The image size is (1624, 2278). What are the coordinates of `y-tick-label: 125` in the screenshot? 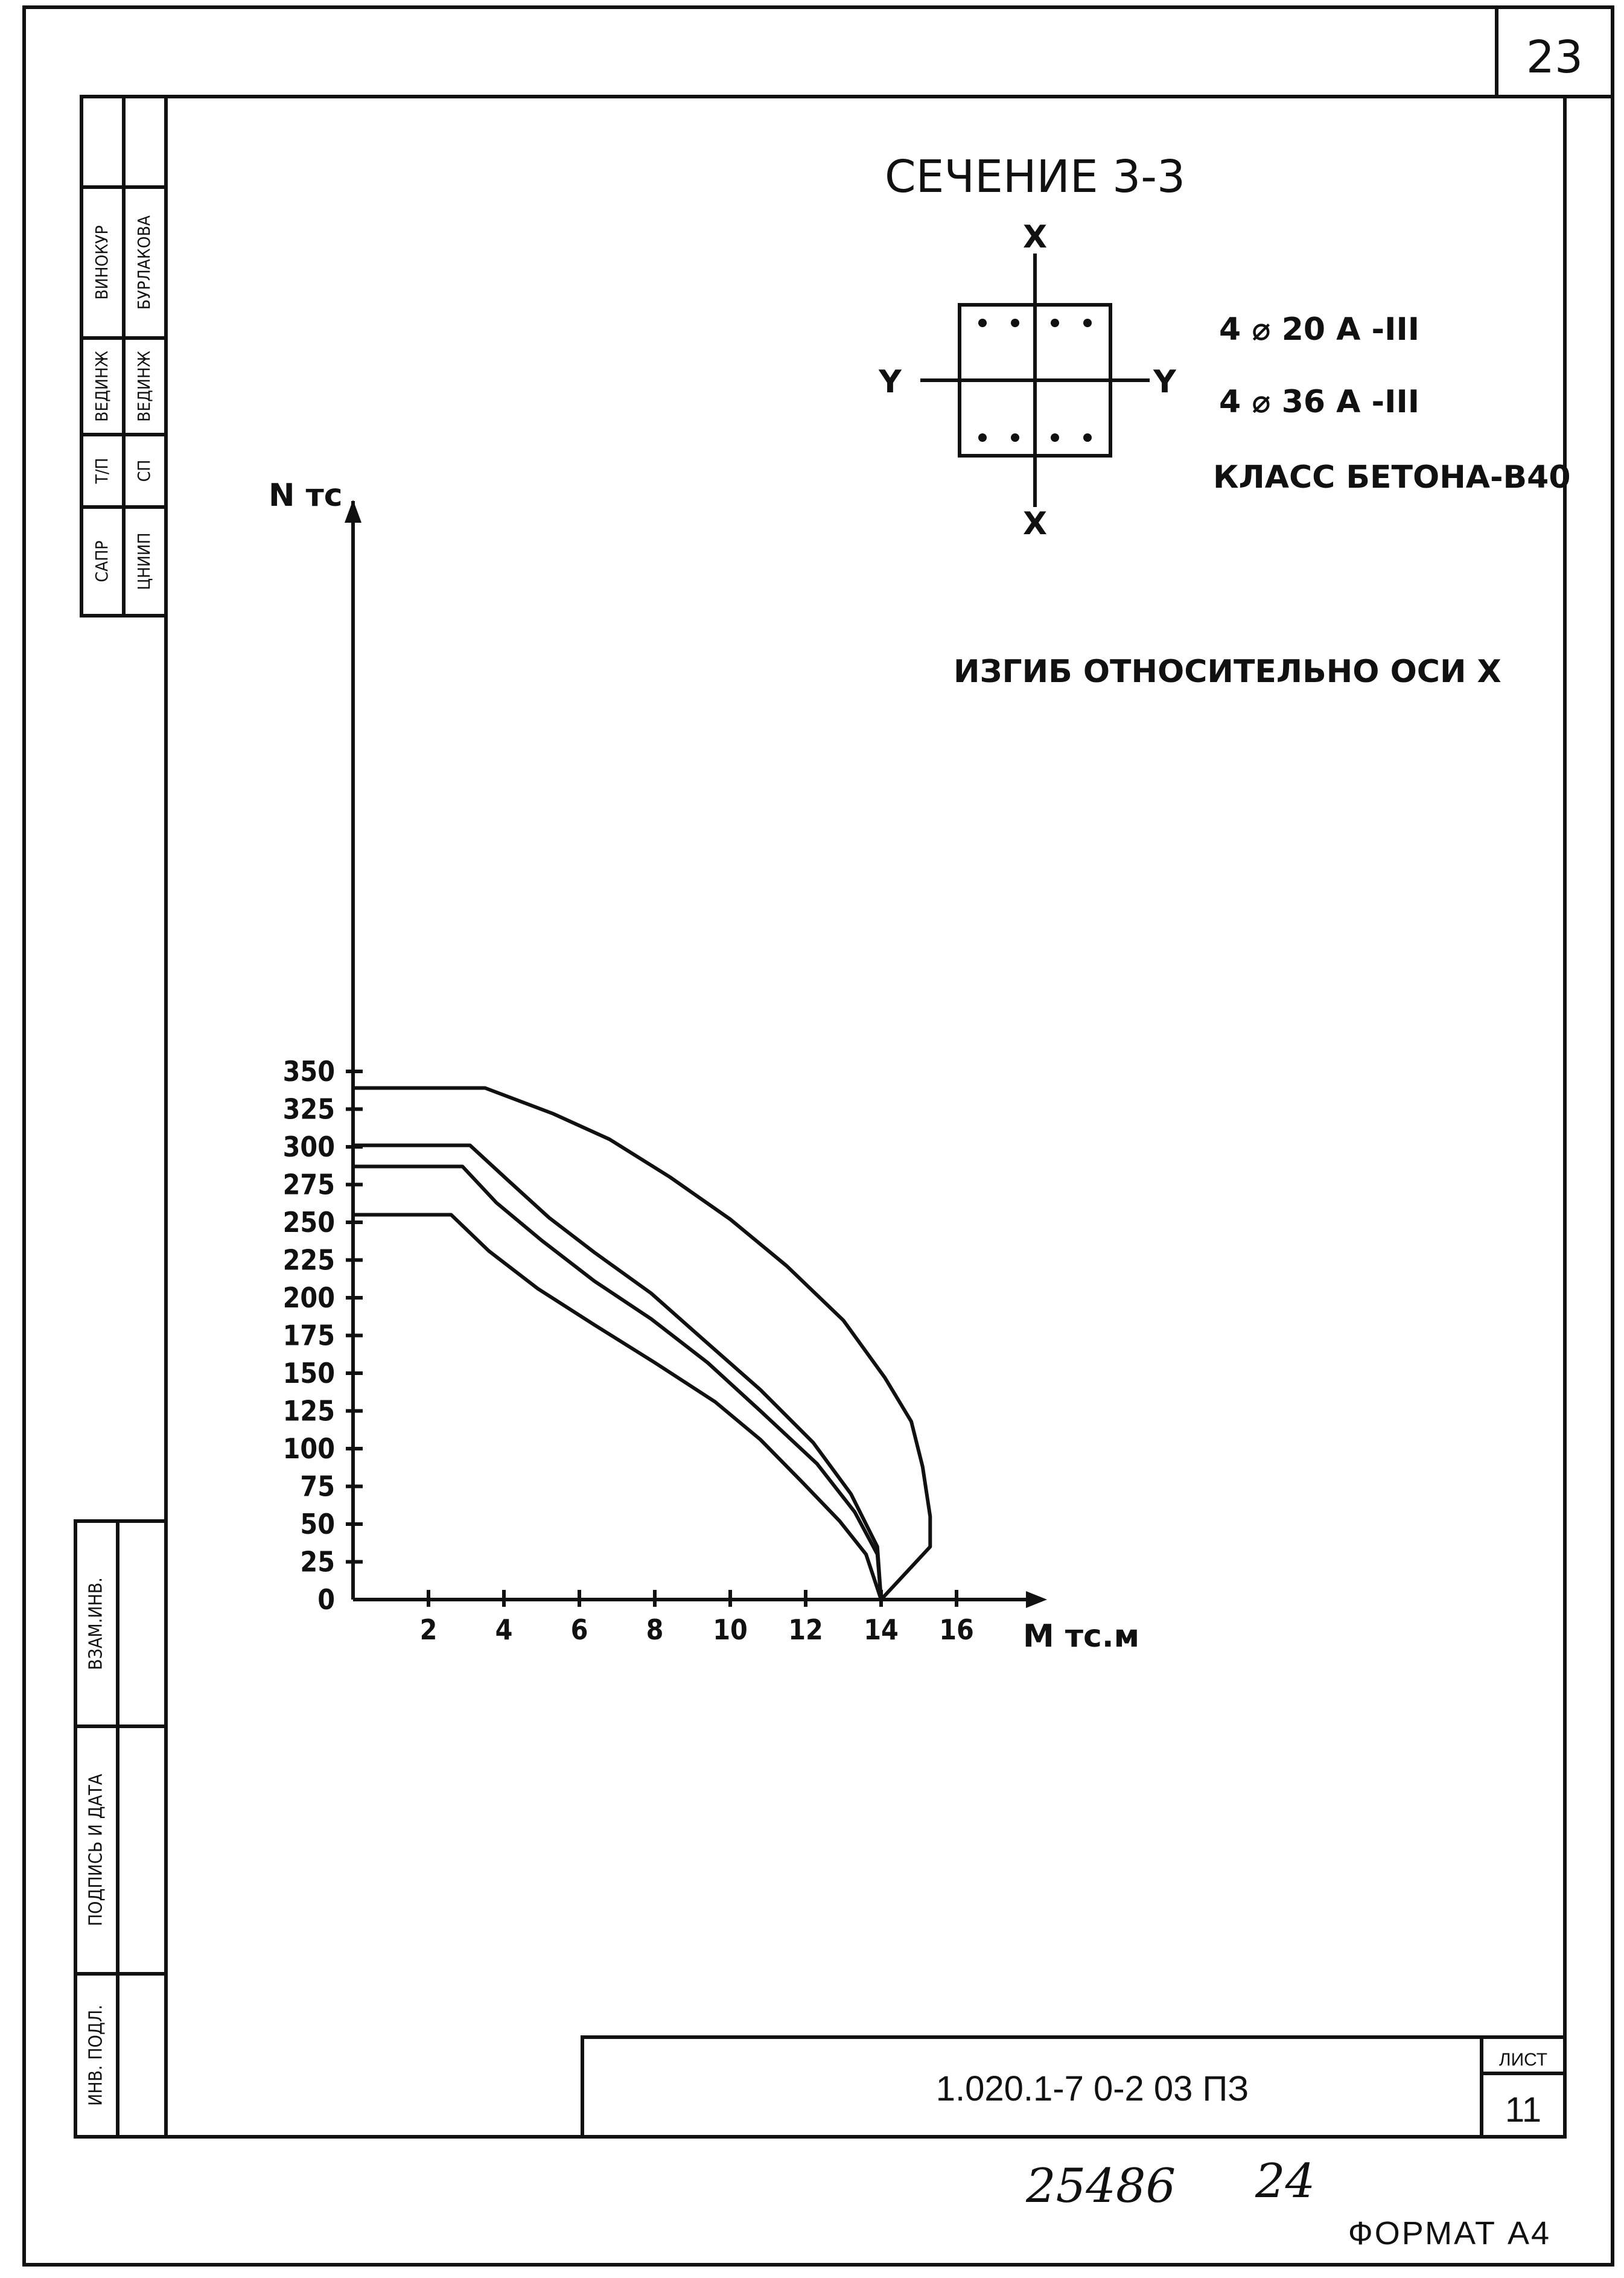 It's located at (309, 1411).